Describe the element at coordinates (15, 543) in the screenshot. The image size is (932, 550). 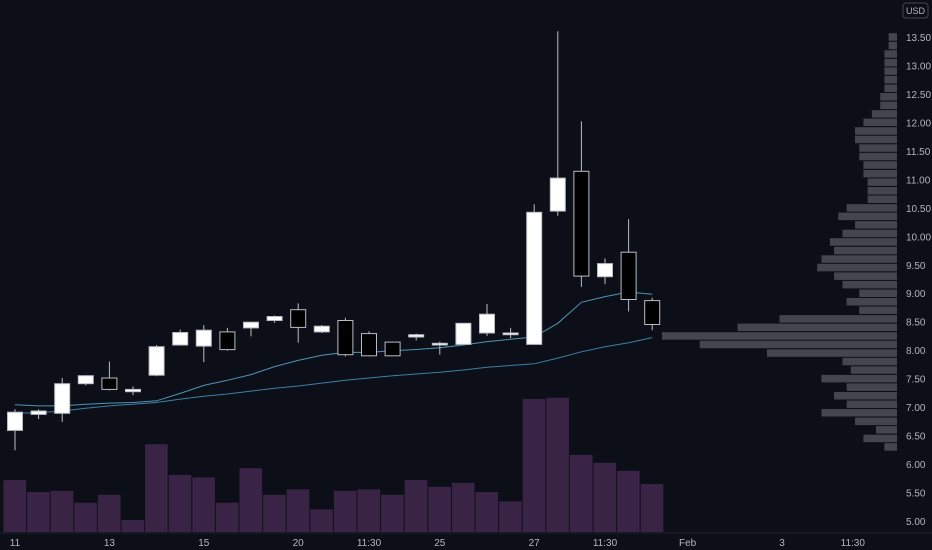
I see `x-tick-label: 11` at that location.